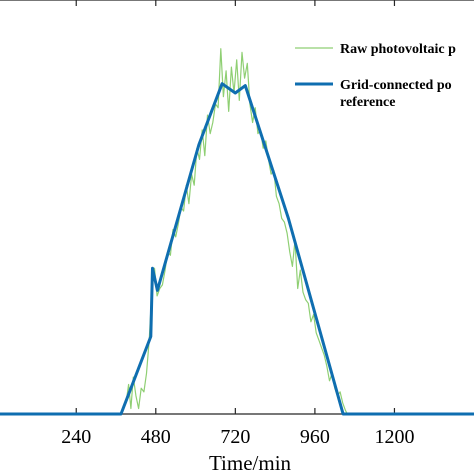  What do you see at coordinates (315, 437) in the screenshot?
I see `x-tick-label: 960` at bounding box center [315, 437].